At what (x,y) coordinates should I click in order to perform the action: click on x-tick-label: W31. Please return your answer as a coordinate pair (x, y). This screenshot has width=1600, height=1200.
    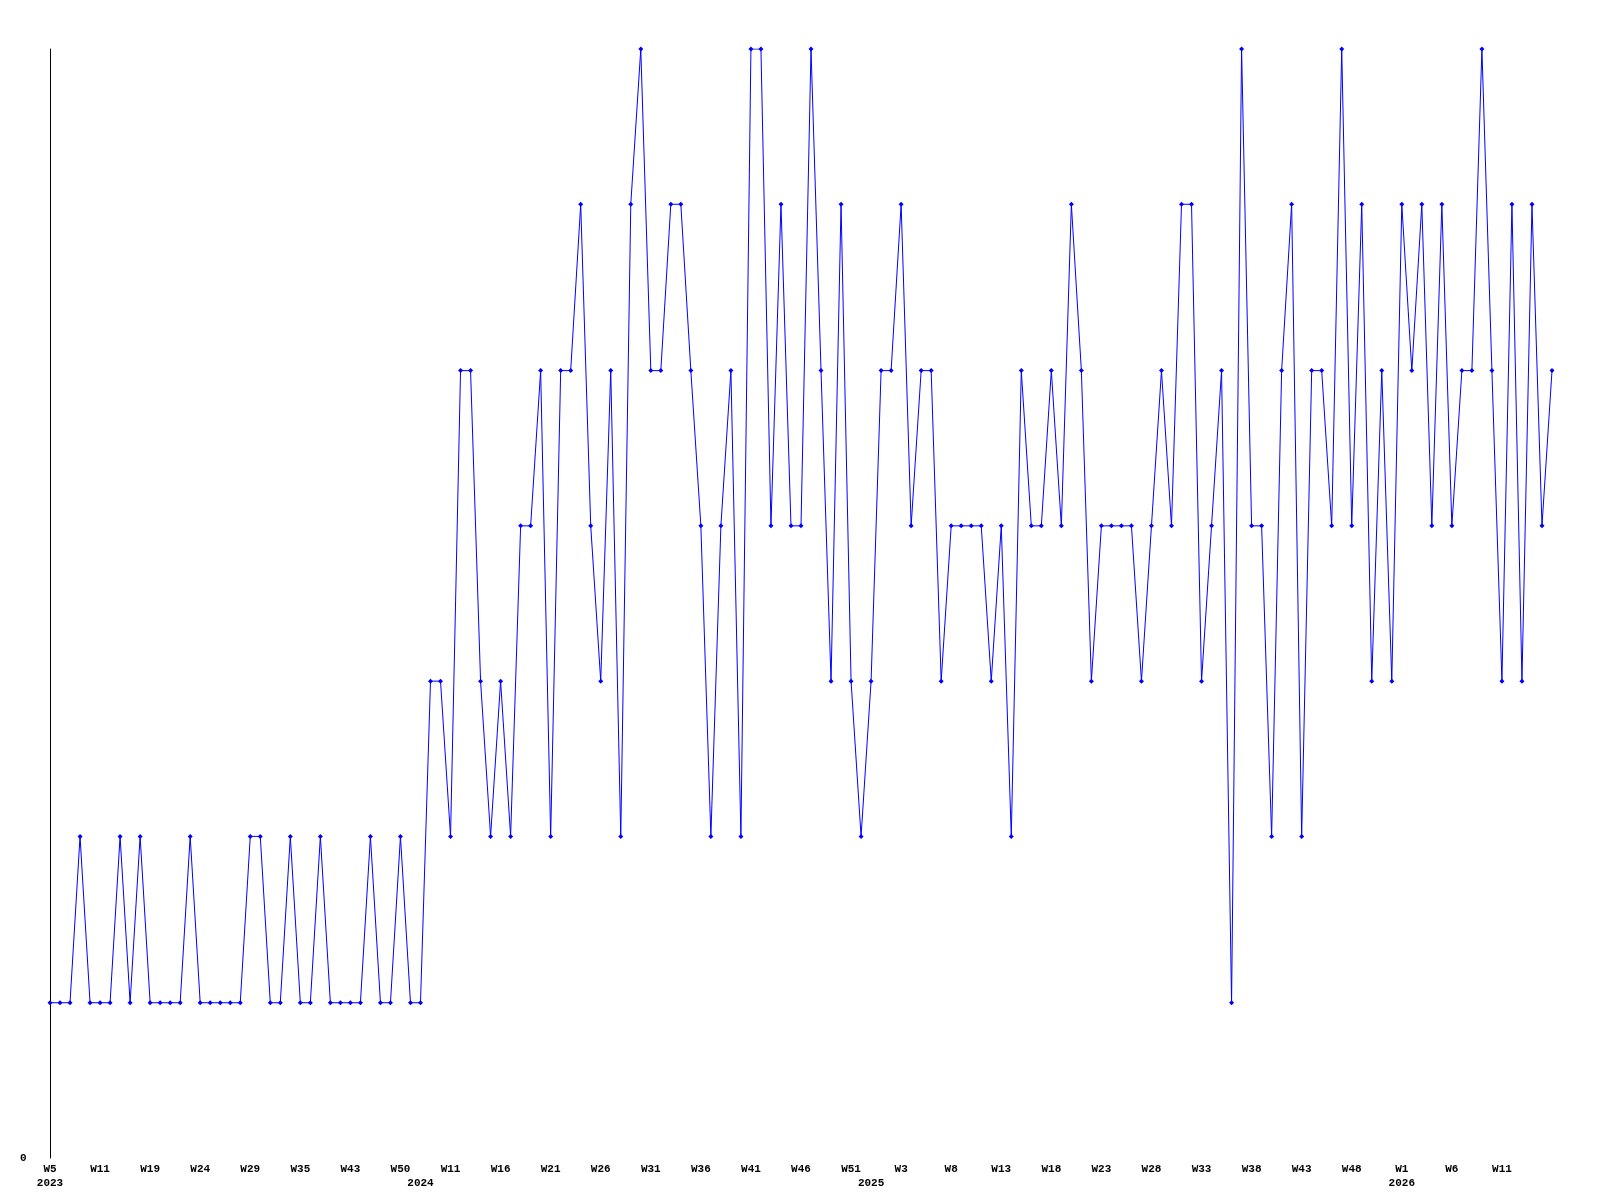
    Looking at the image, I should click on (651, 1169).